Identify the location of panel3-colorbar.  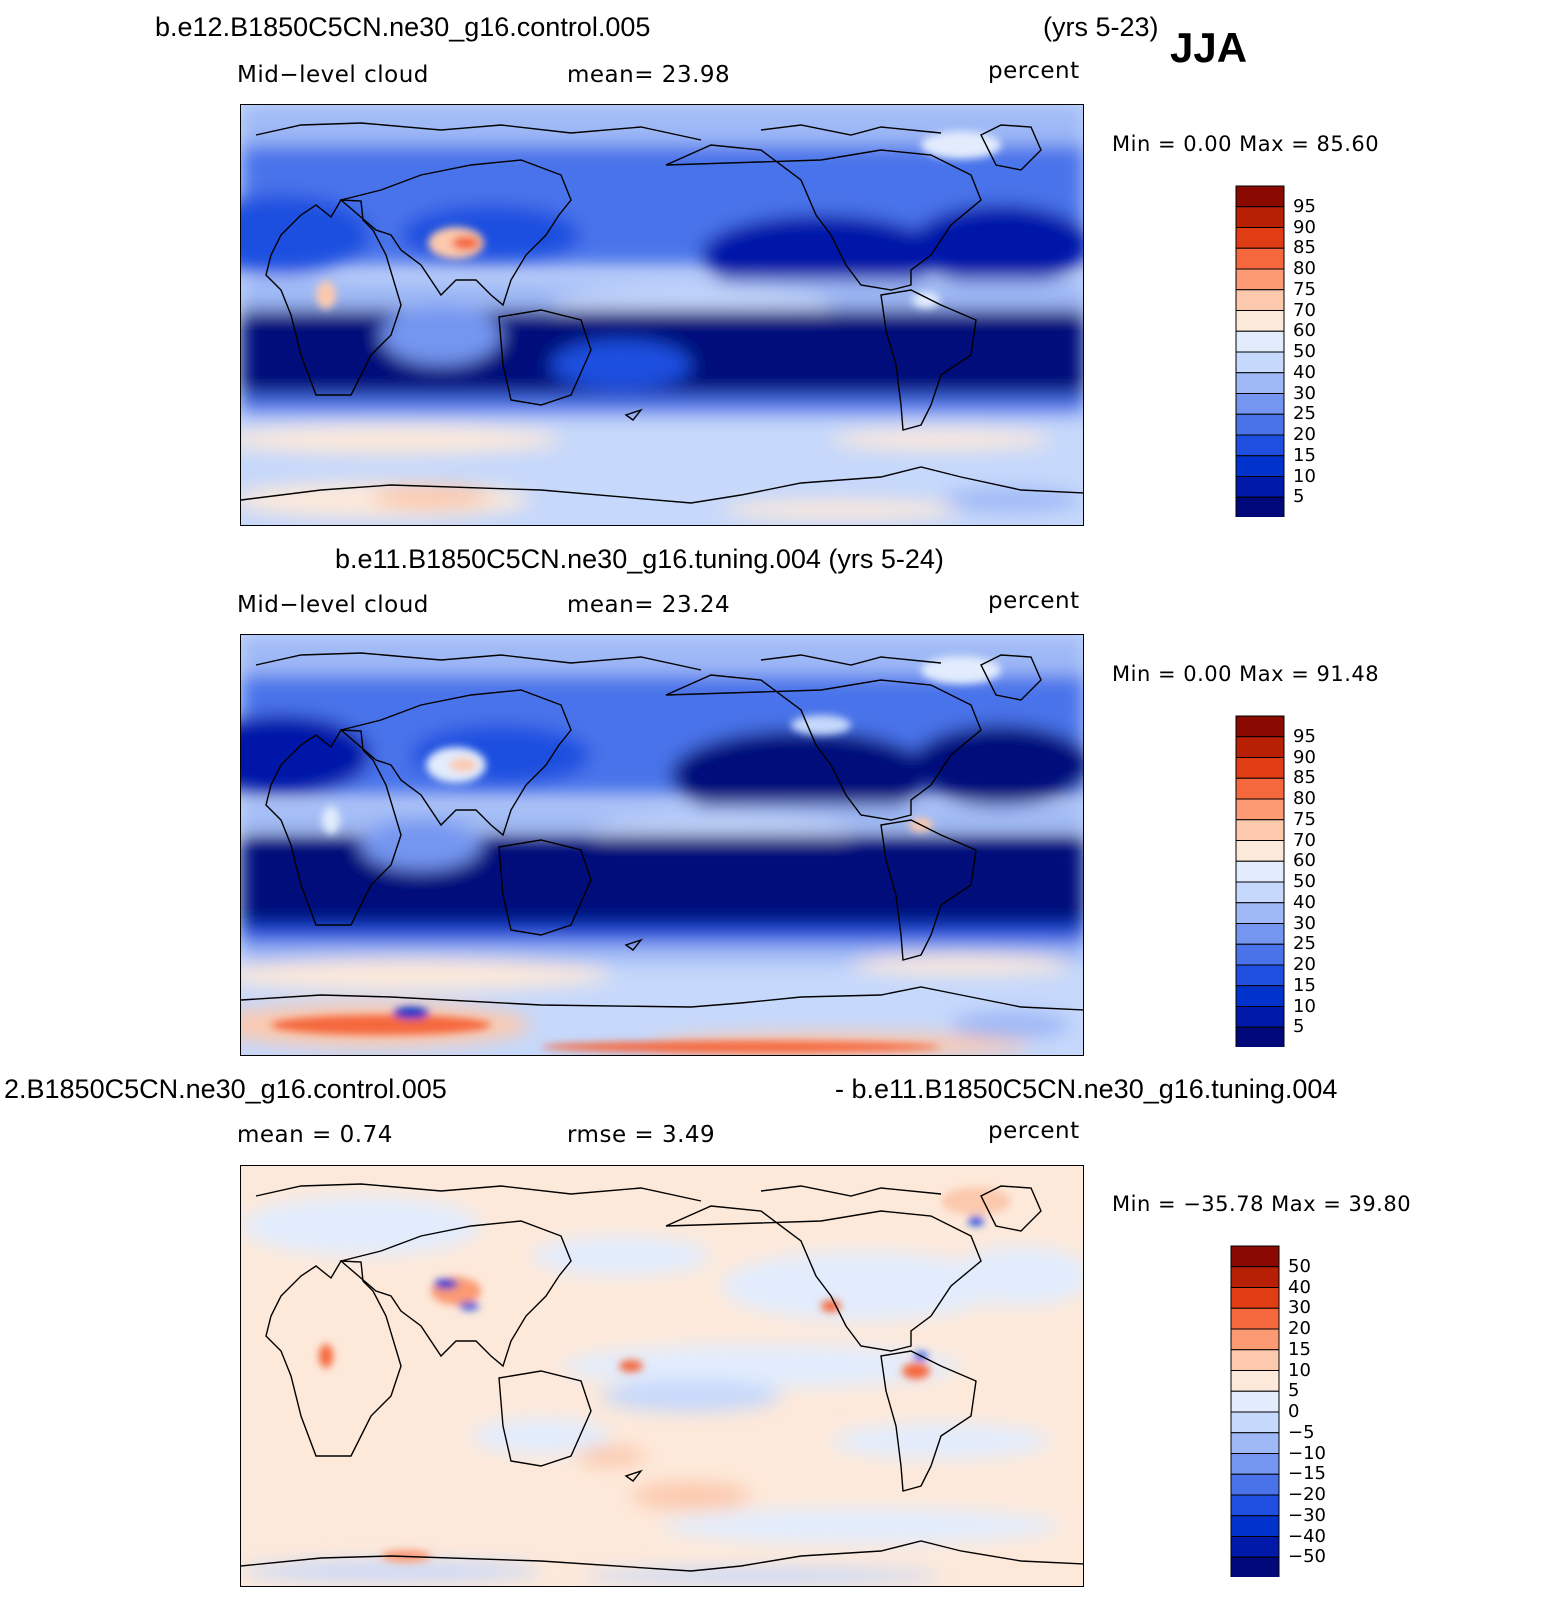
(1255, 1413).